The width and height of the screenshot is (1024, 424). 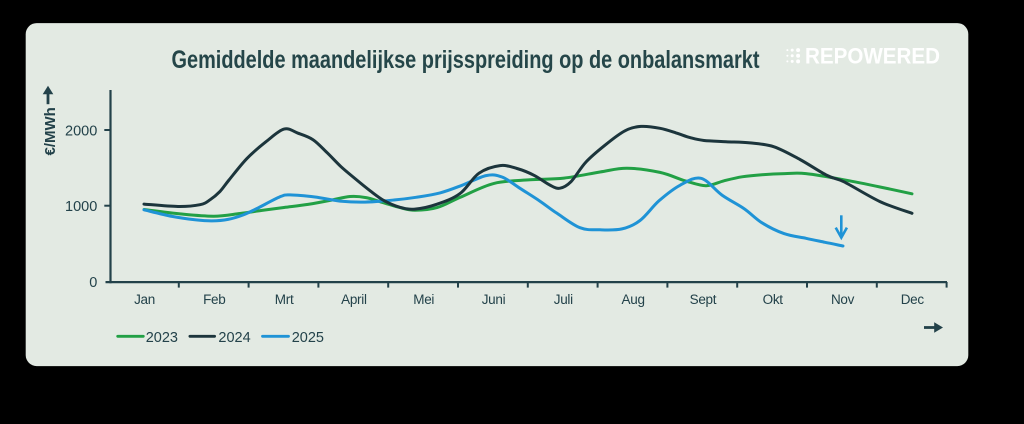 What do you see at coordinates (913, 299) in the screenshot?
I see `svg-text: Dec` at bounding box center [913, 299].